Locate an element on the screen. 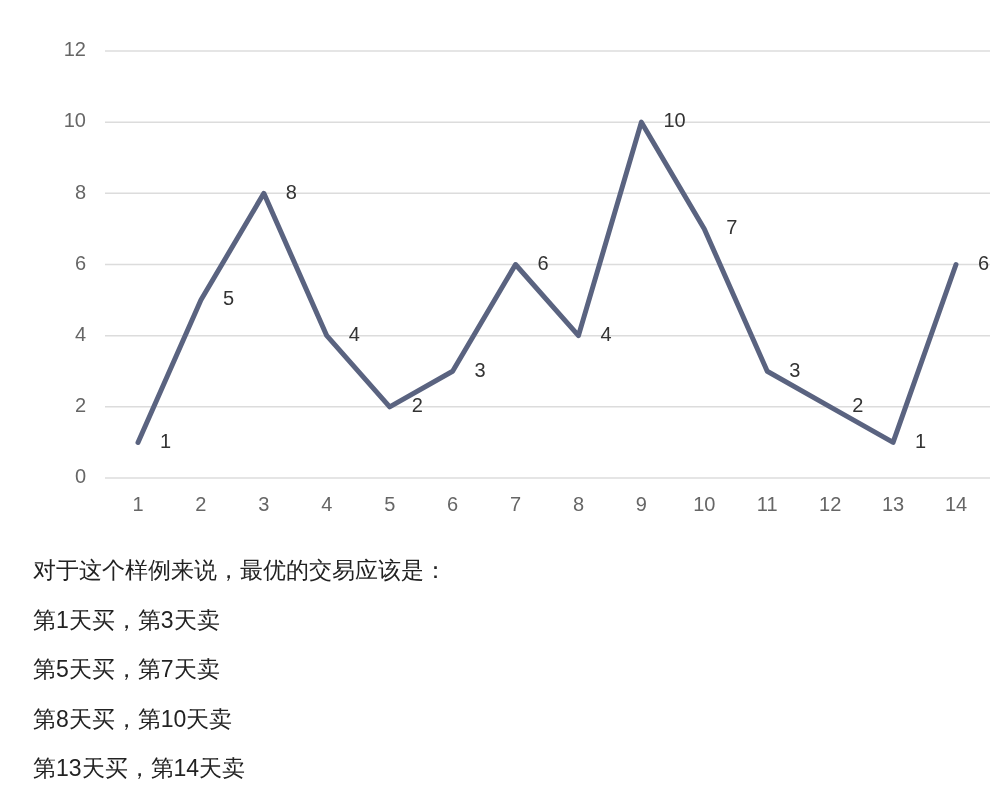 The width and height of the screenshot is (1004, 808). x-tick-label: 1 is located at coordinates (138, 504).